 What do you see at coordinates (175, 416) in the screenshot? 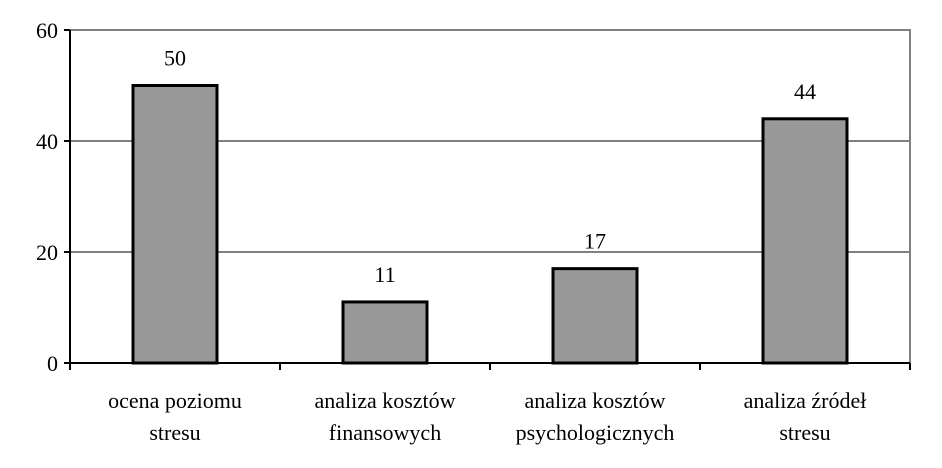
I see `x-tick-label-1: ocena poziomu stresu` at bounding box center [175, 416].